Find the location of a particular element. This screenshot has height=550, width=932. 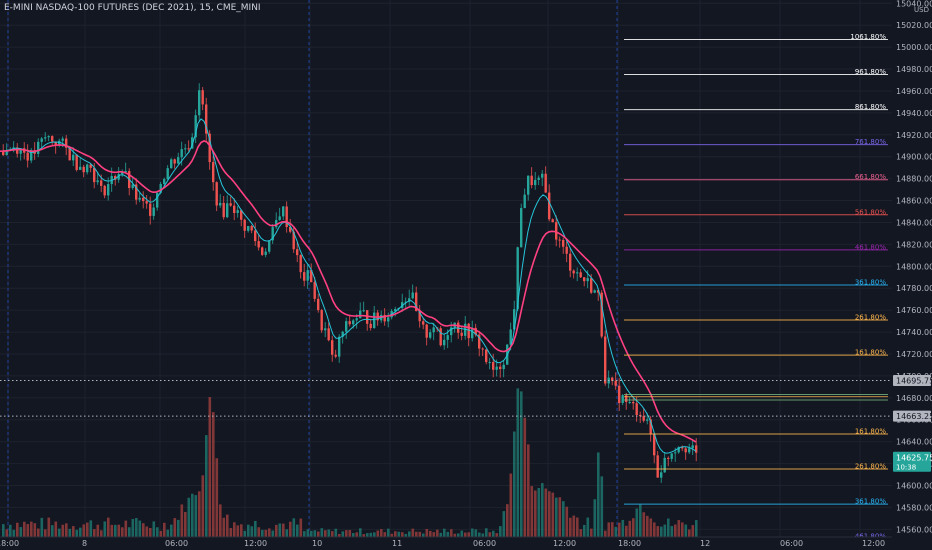

price-tick-label: 14720.00 is located at coordinates (914, 354).